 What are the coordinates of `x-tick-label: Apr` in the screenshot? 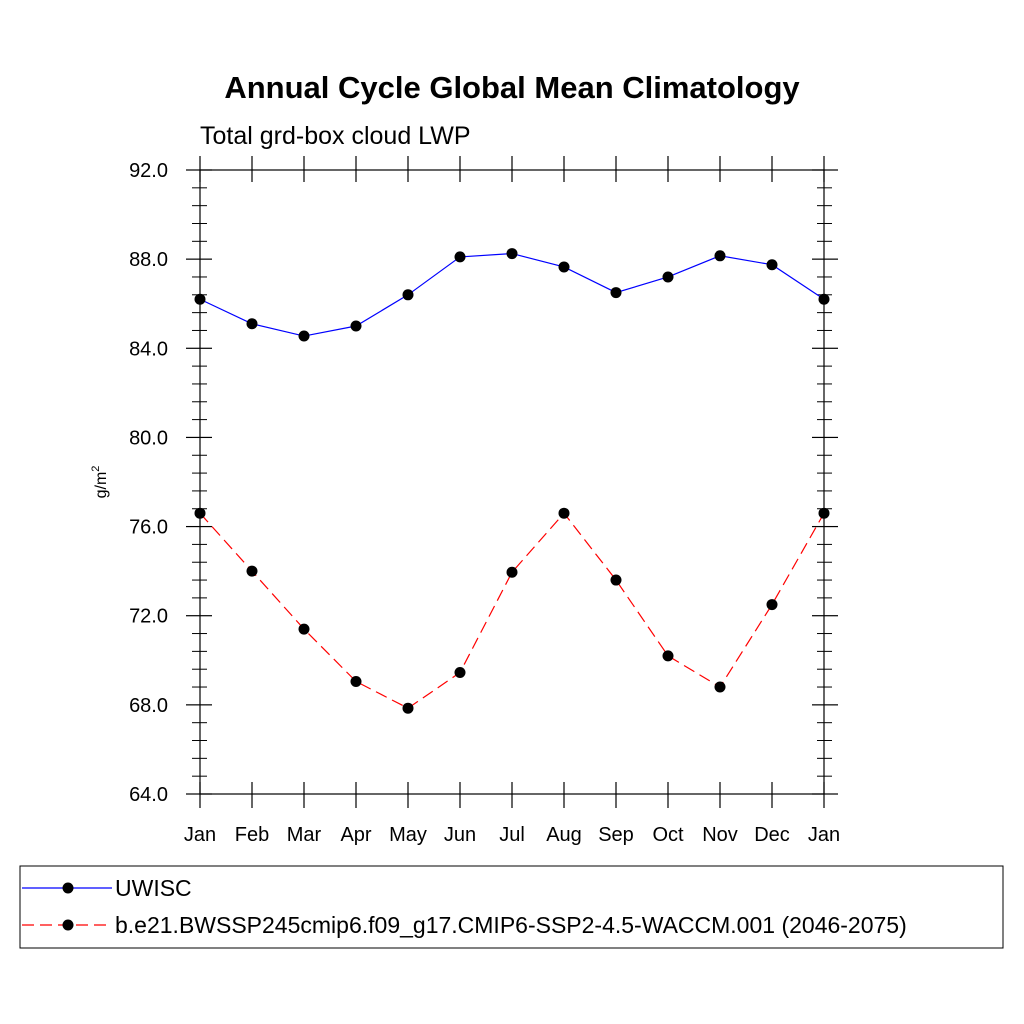 It's located at (355, 835).